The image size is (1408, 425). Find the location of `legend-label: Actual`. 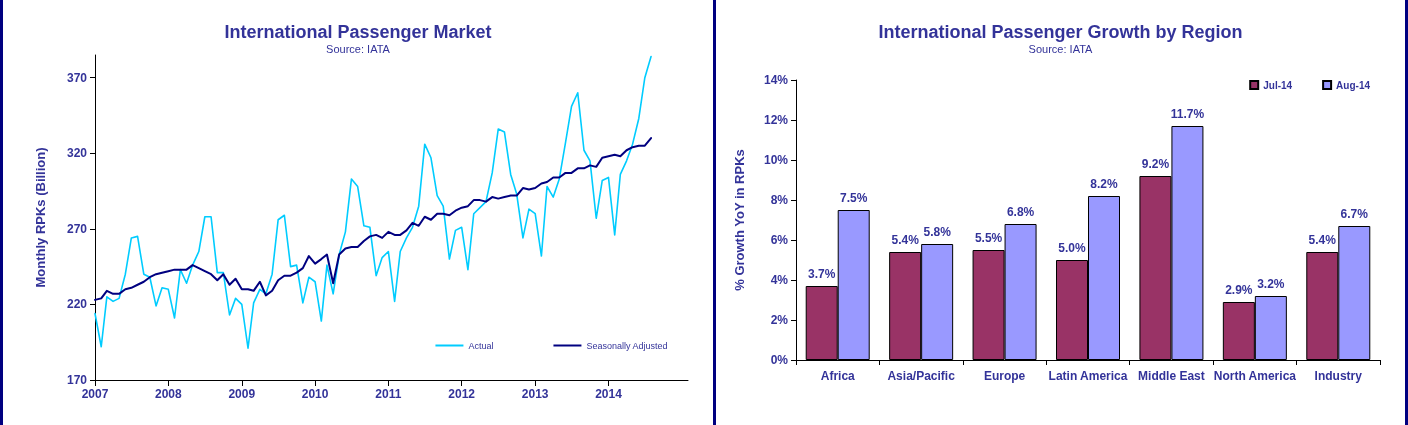

legend-label: Actual is located at coordinates (481, 345).